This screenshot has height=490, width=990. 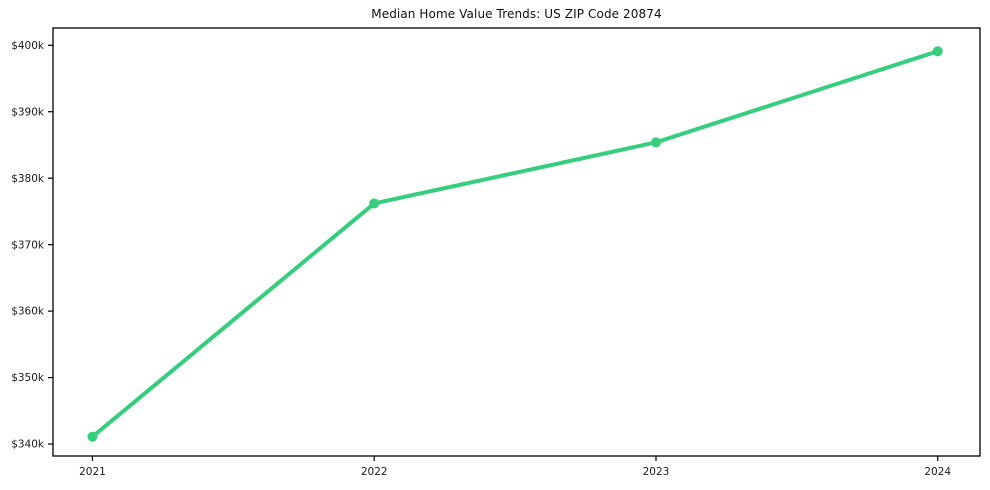 I want to click on y-tick-label: $370k, so click(x=28, y=245).